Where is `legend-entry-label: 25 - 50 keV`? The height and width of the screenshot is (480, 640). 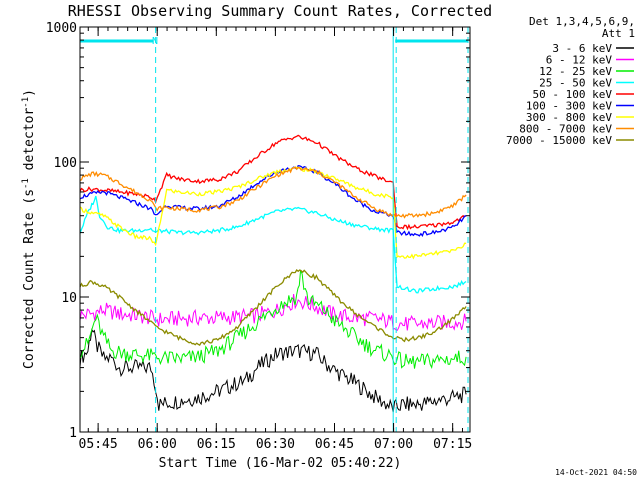
legend-entry-label: 25 - 50 keV is located at coordinates (575, 83).